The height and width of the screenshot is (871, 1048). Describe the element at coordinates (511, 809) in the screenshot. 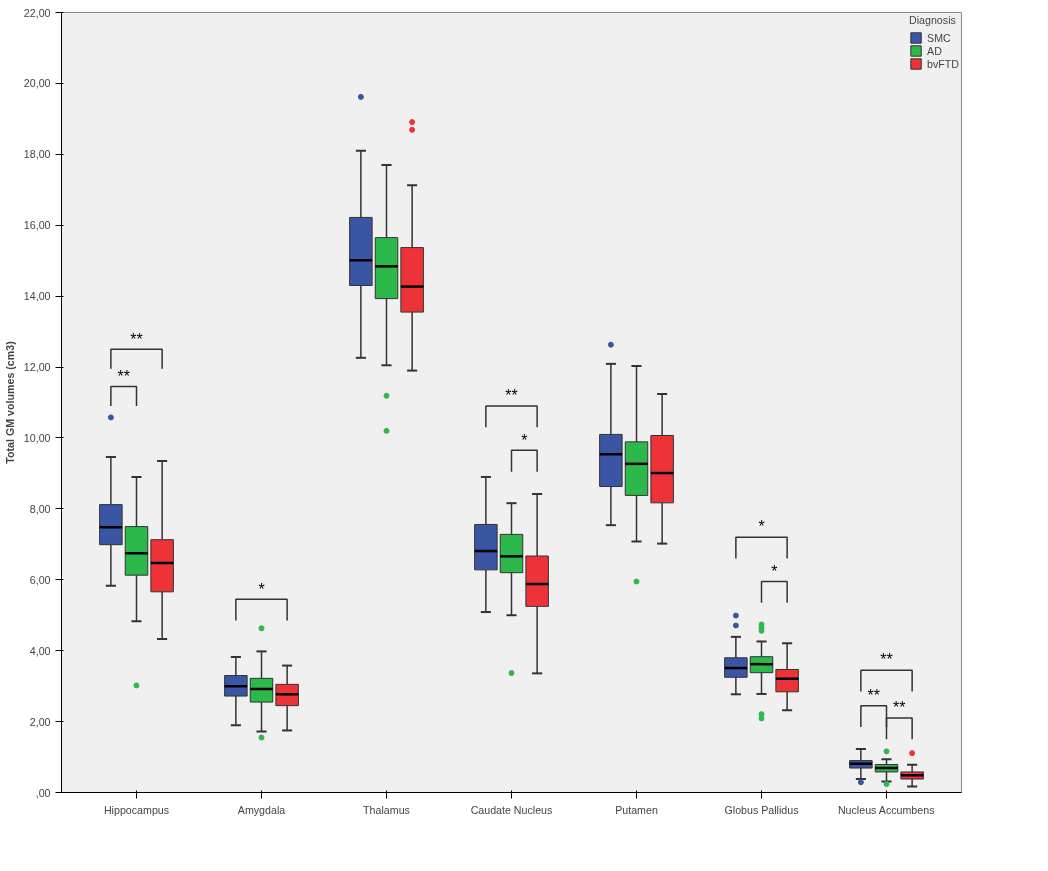

I see `x-tick-label: Caudate Nucleus` at that location.